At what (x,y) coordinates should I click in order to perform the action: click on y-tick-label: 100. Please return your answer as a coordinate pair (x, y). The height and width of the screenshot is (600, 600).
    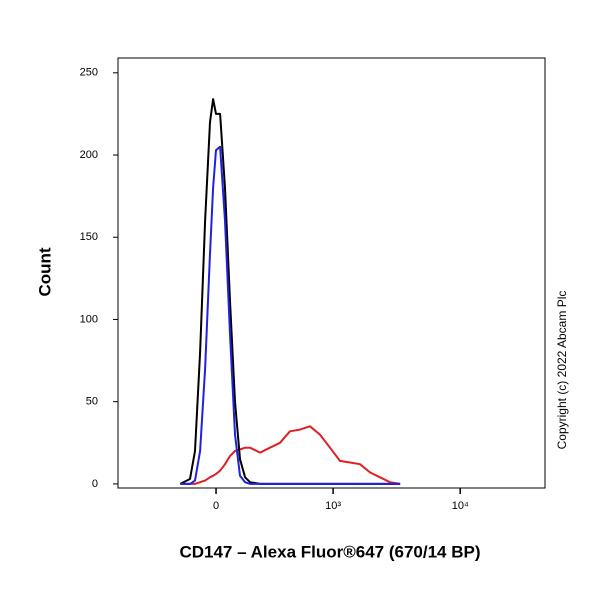
    Looking at the image, I should click on (89, 319).